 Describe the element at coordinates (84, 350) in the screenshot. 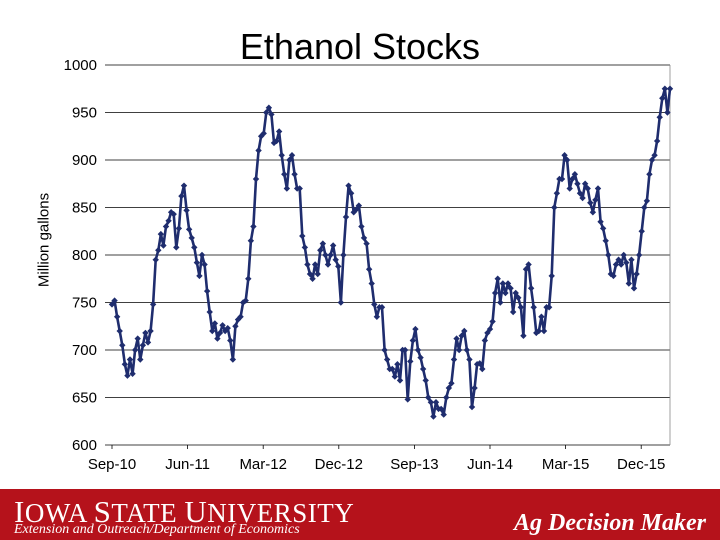

I see `y-tick-label: 700` at that location.